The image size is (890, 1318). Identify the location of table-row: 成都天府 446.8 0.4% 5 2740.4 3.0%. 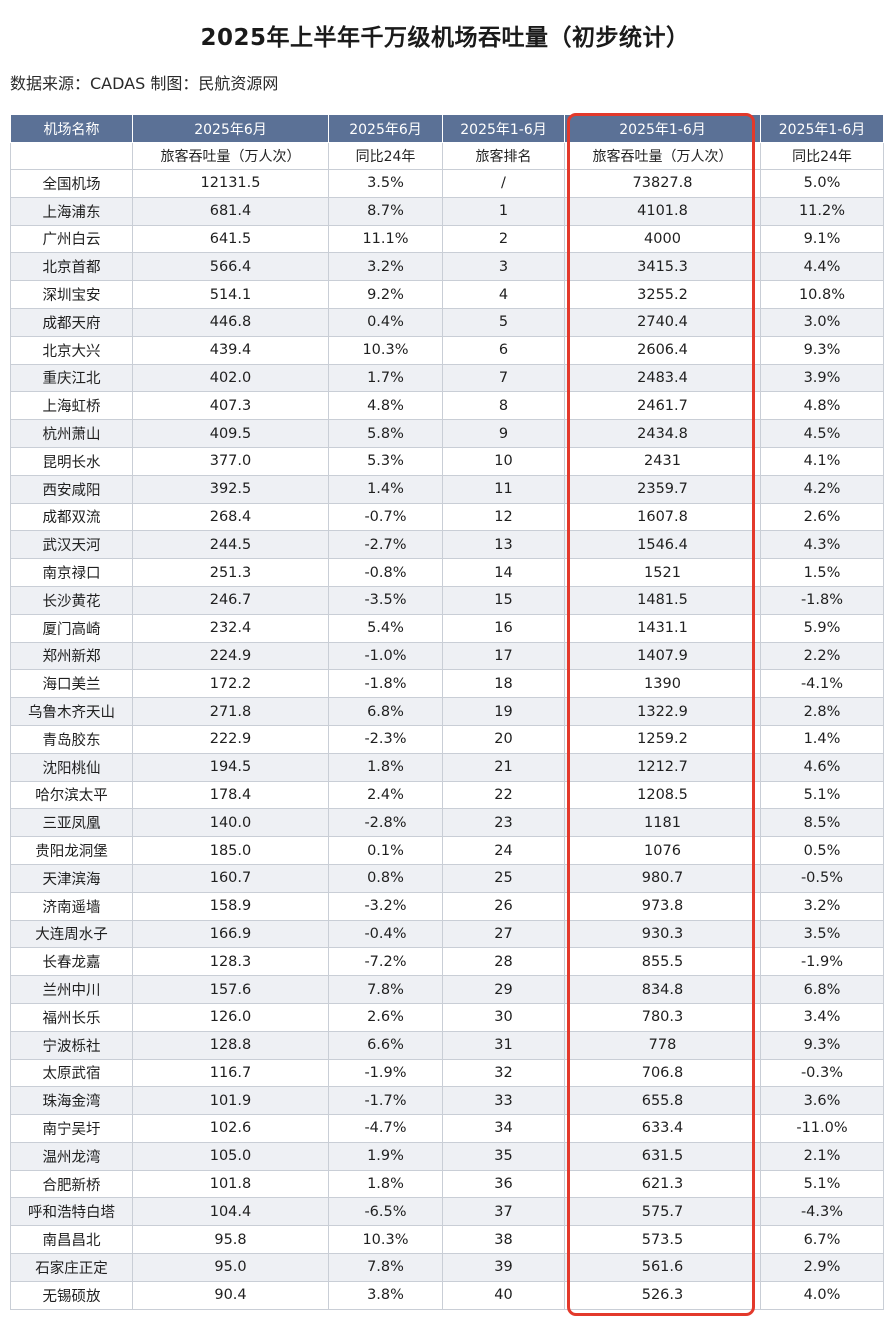
(447, 322).